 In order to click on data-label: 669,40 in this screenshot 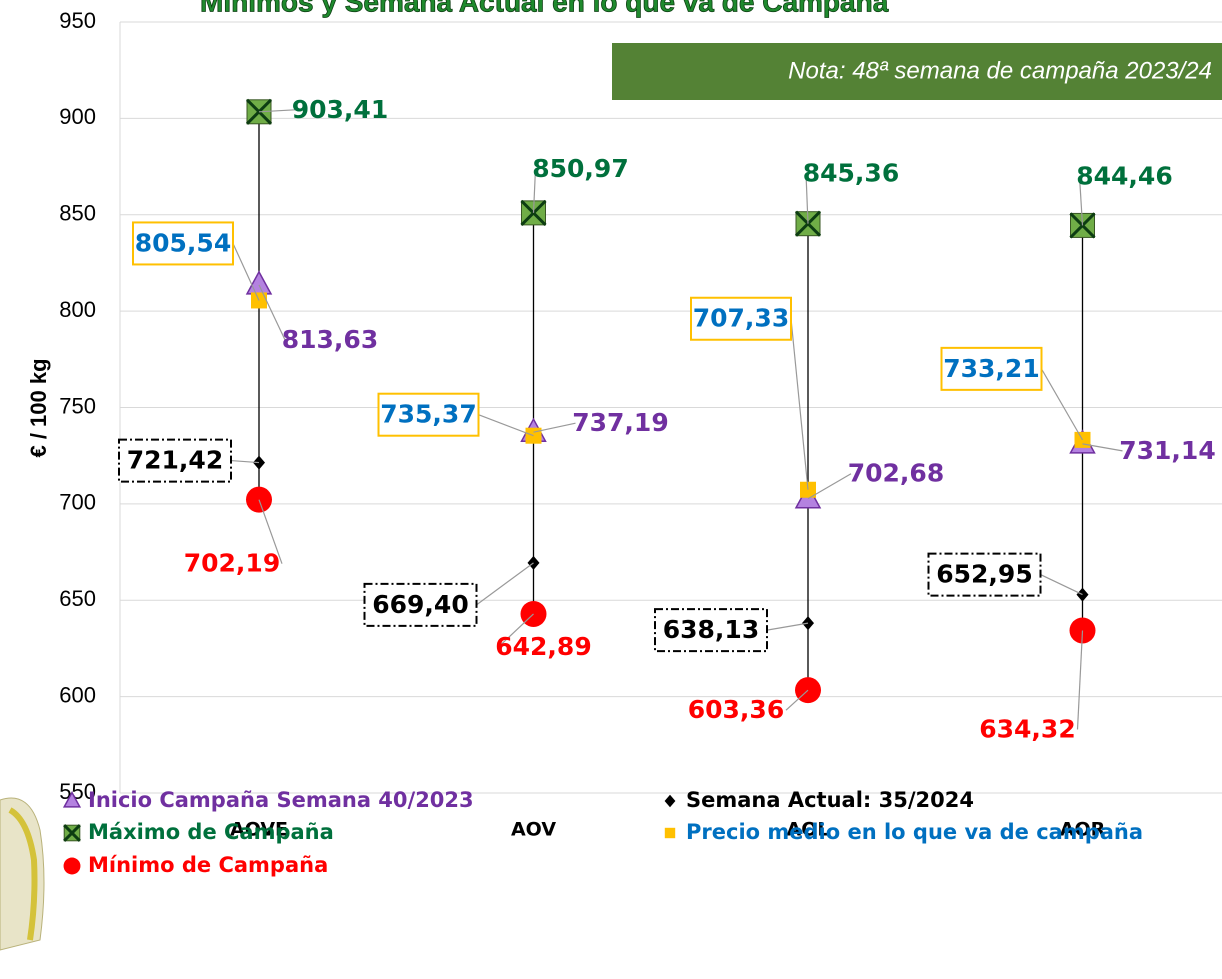, I will do `click(420, 604)`.